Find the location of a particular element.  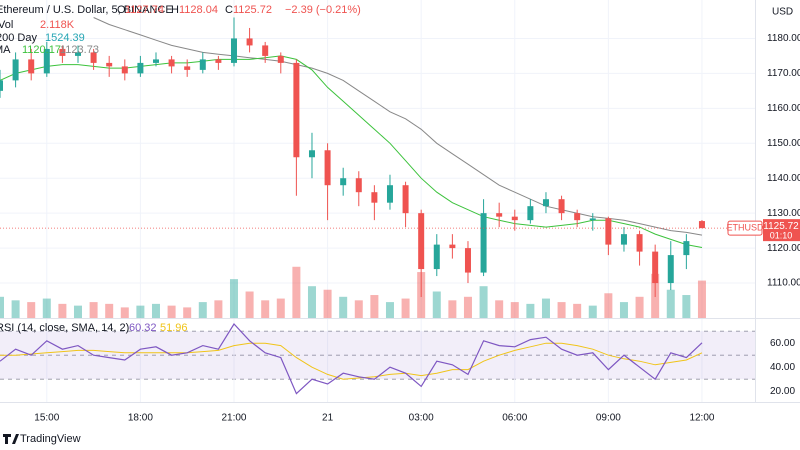

y-tick-label: 1120.00 is located at coordinates (783, 248).